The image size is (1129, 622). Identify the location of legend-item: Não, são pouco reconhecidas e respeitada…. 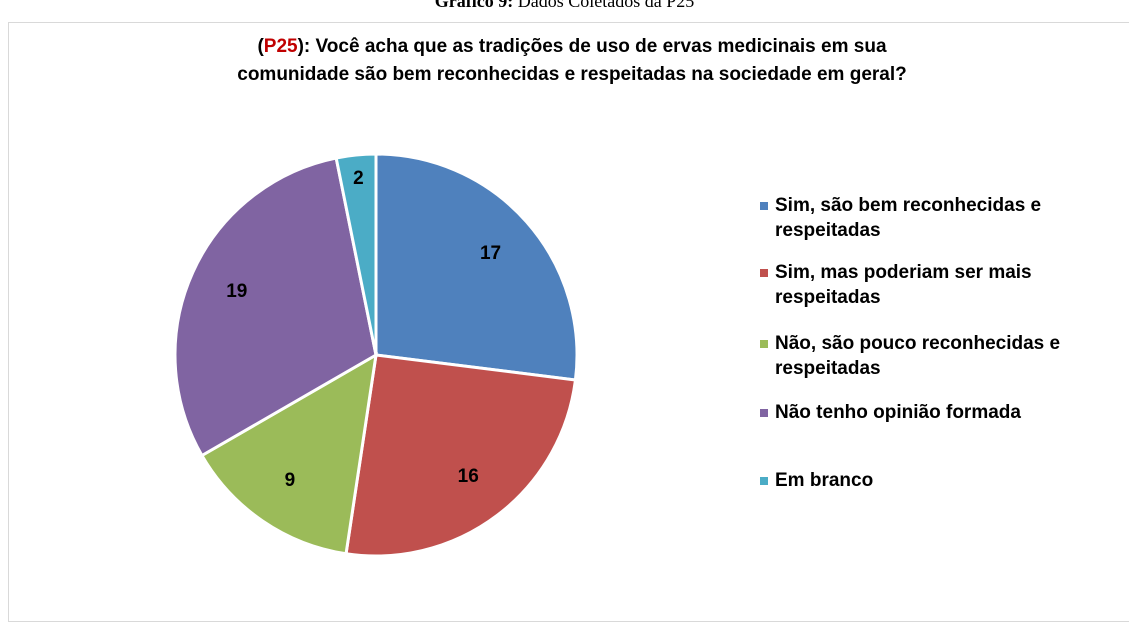
(940, 356).